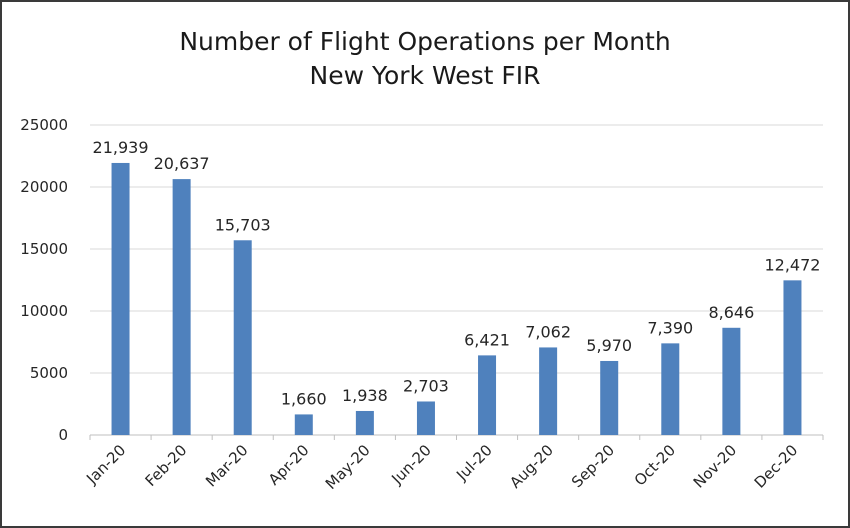 The width and height of the screenshot is (850, 528). What do you see at coordinates (410, 464) in the screenshot?
I see `x-tick-label: Jun-20` at bounding box center [410, 464].